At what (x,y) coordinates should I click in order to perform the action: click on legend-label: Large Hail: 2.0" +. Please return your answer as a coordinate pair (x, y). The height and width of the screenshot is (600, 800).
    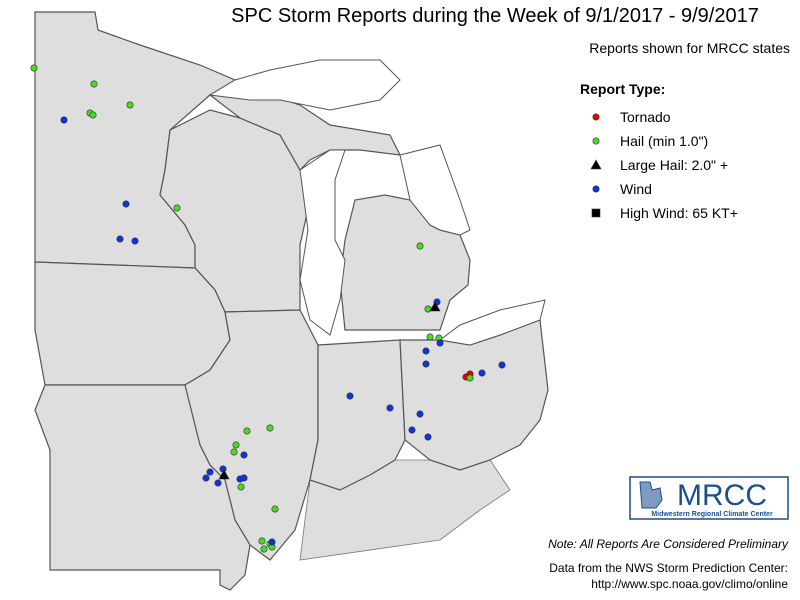
    Looking at the image, I should click on (674, 165).